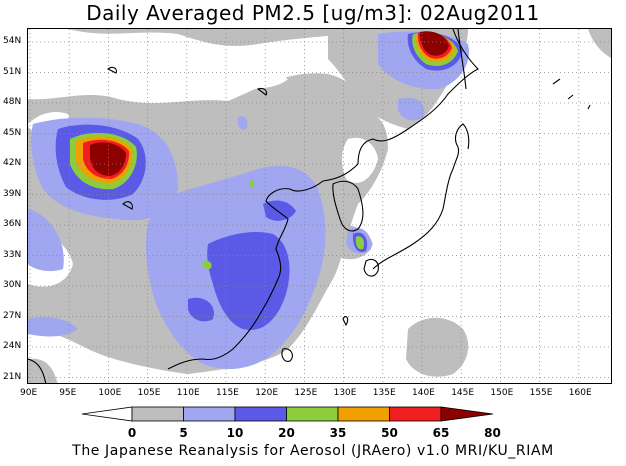  Describe the element at coordinates (12, 254) in the screenshot. I see `latitude-label: 33N` at that location.